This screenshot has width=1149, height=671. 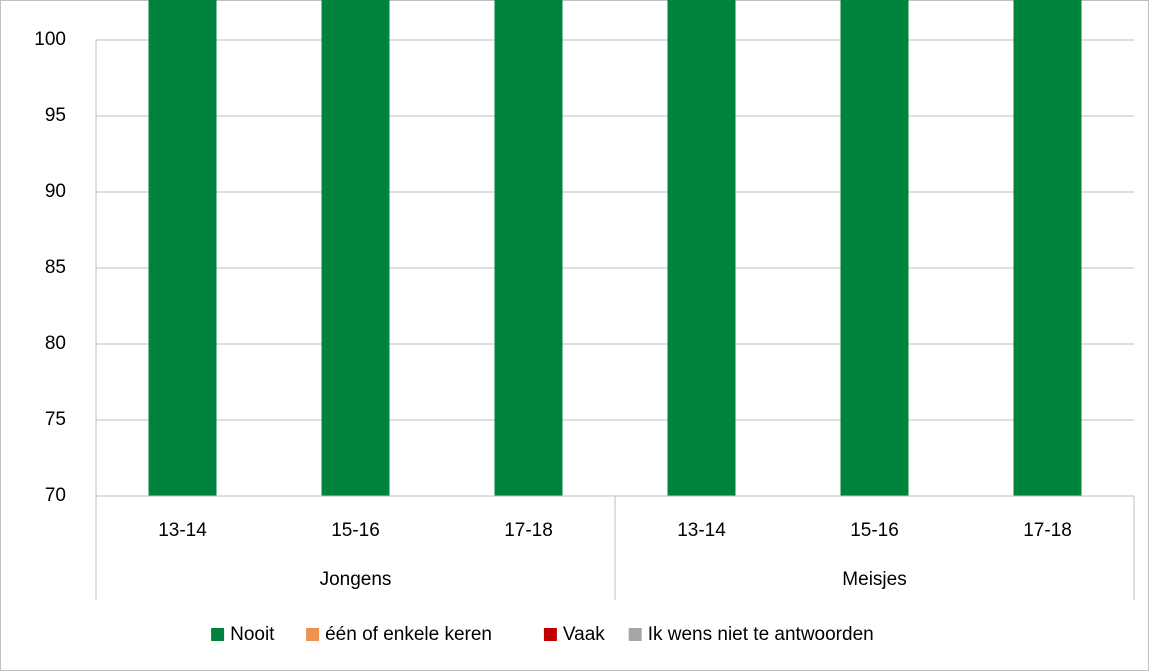 What do you see at coordinates (408, 634) in the screenshot?
I see `legend-label: één of enkele keren` at bounding box center [408, 634].